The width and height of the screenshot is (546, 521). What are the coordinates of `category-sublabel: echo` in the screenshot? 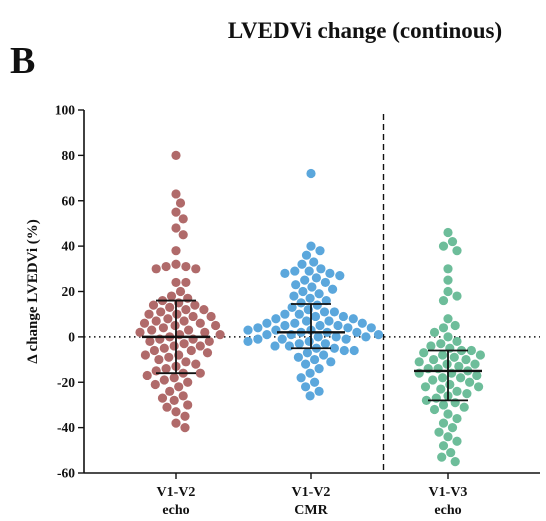 It's located at (175, 510).